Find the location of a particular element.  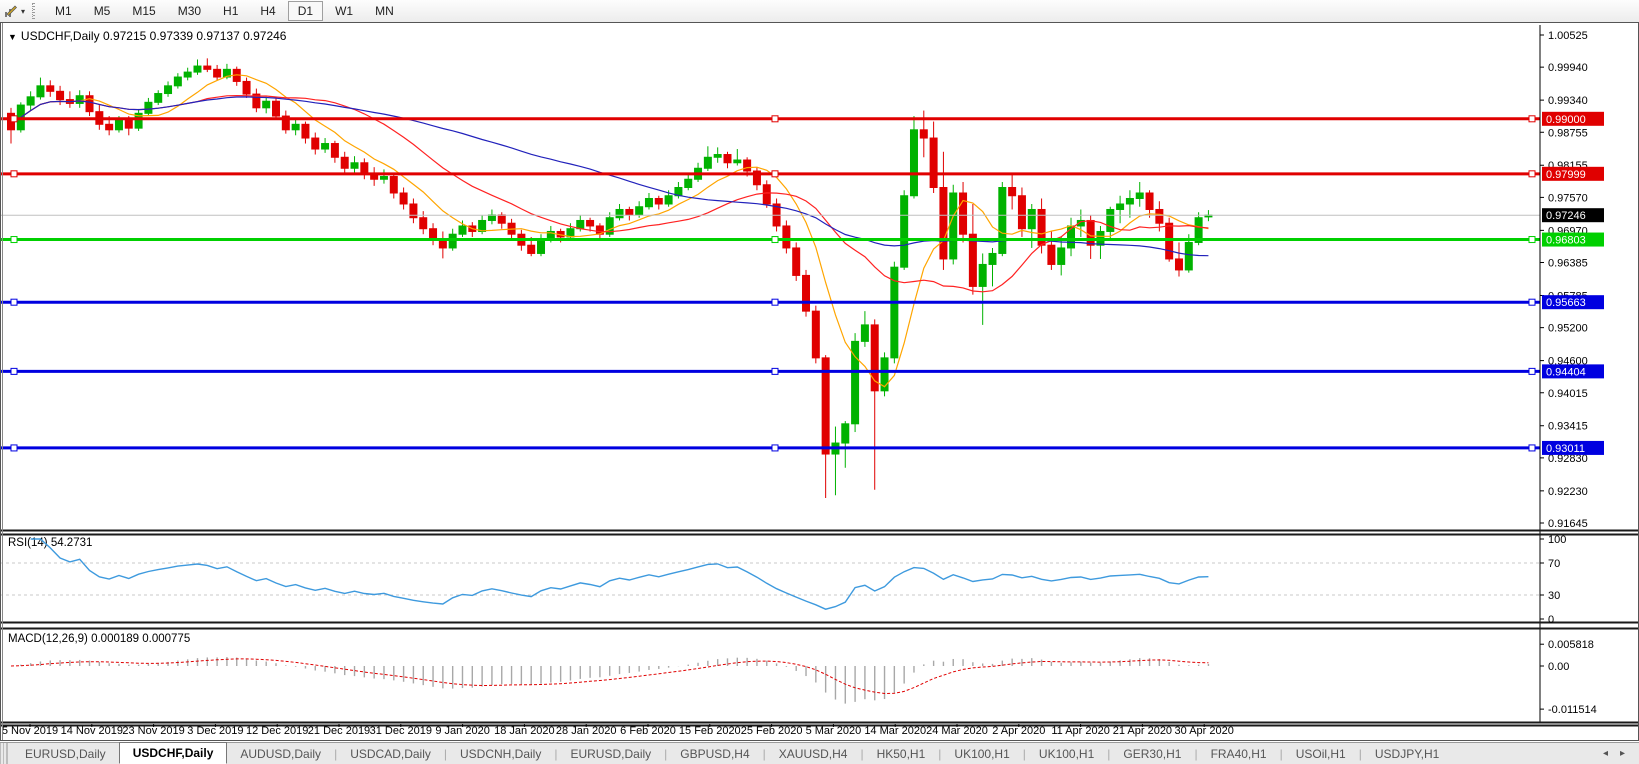

price-axis-tick: 0.98755 is located at coordinates (1568, 133).